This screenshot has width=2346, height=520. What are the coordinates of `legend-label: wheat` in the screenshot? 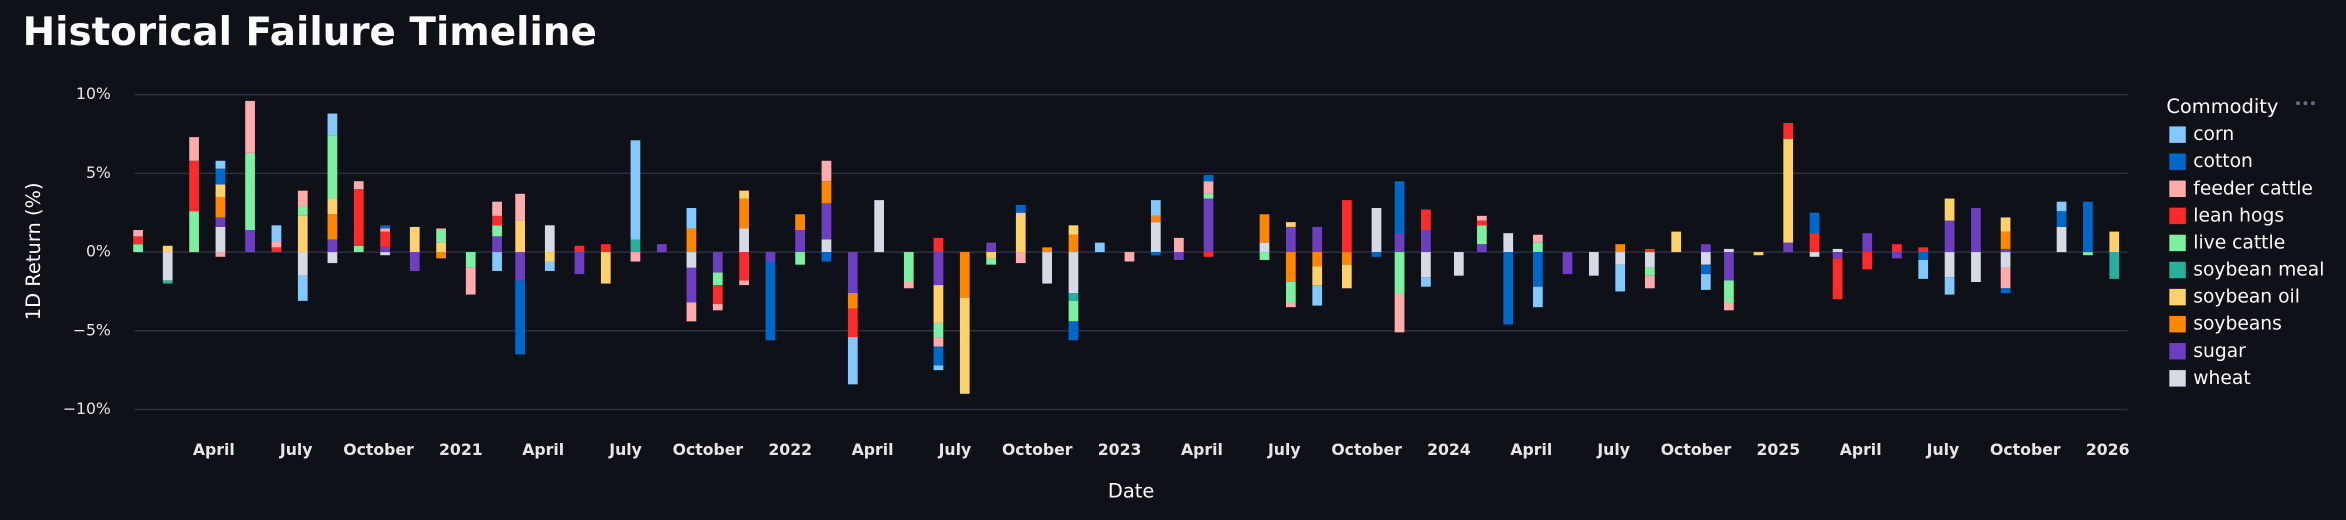 It's located at (2221, 378).